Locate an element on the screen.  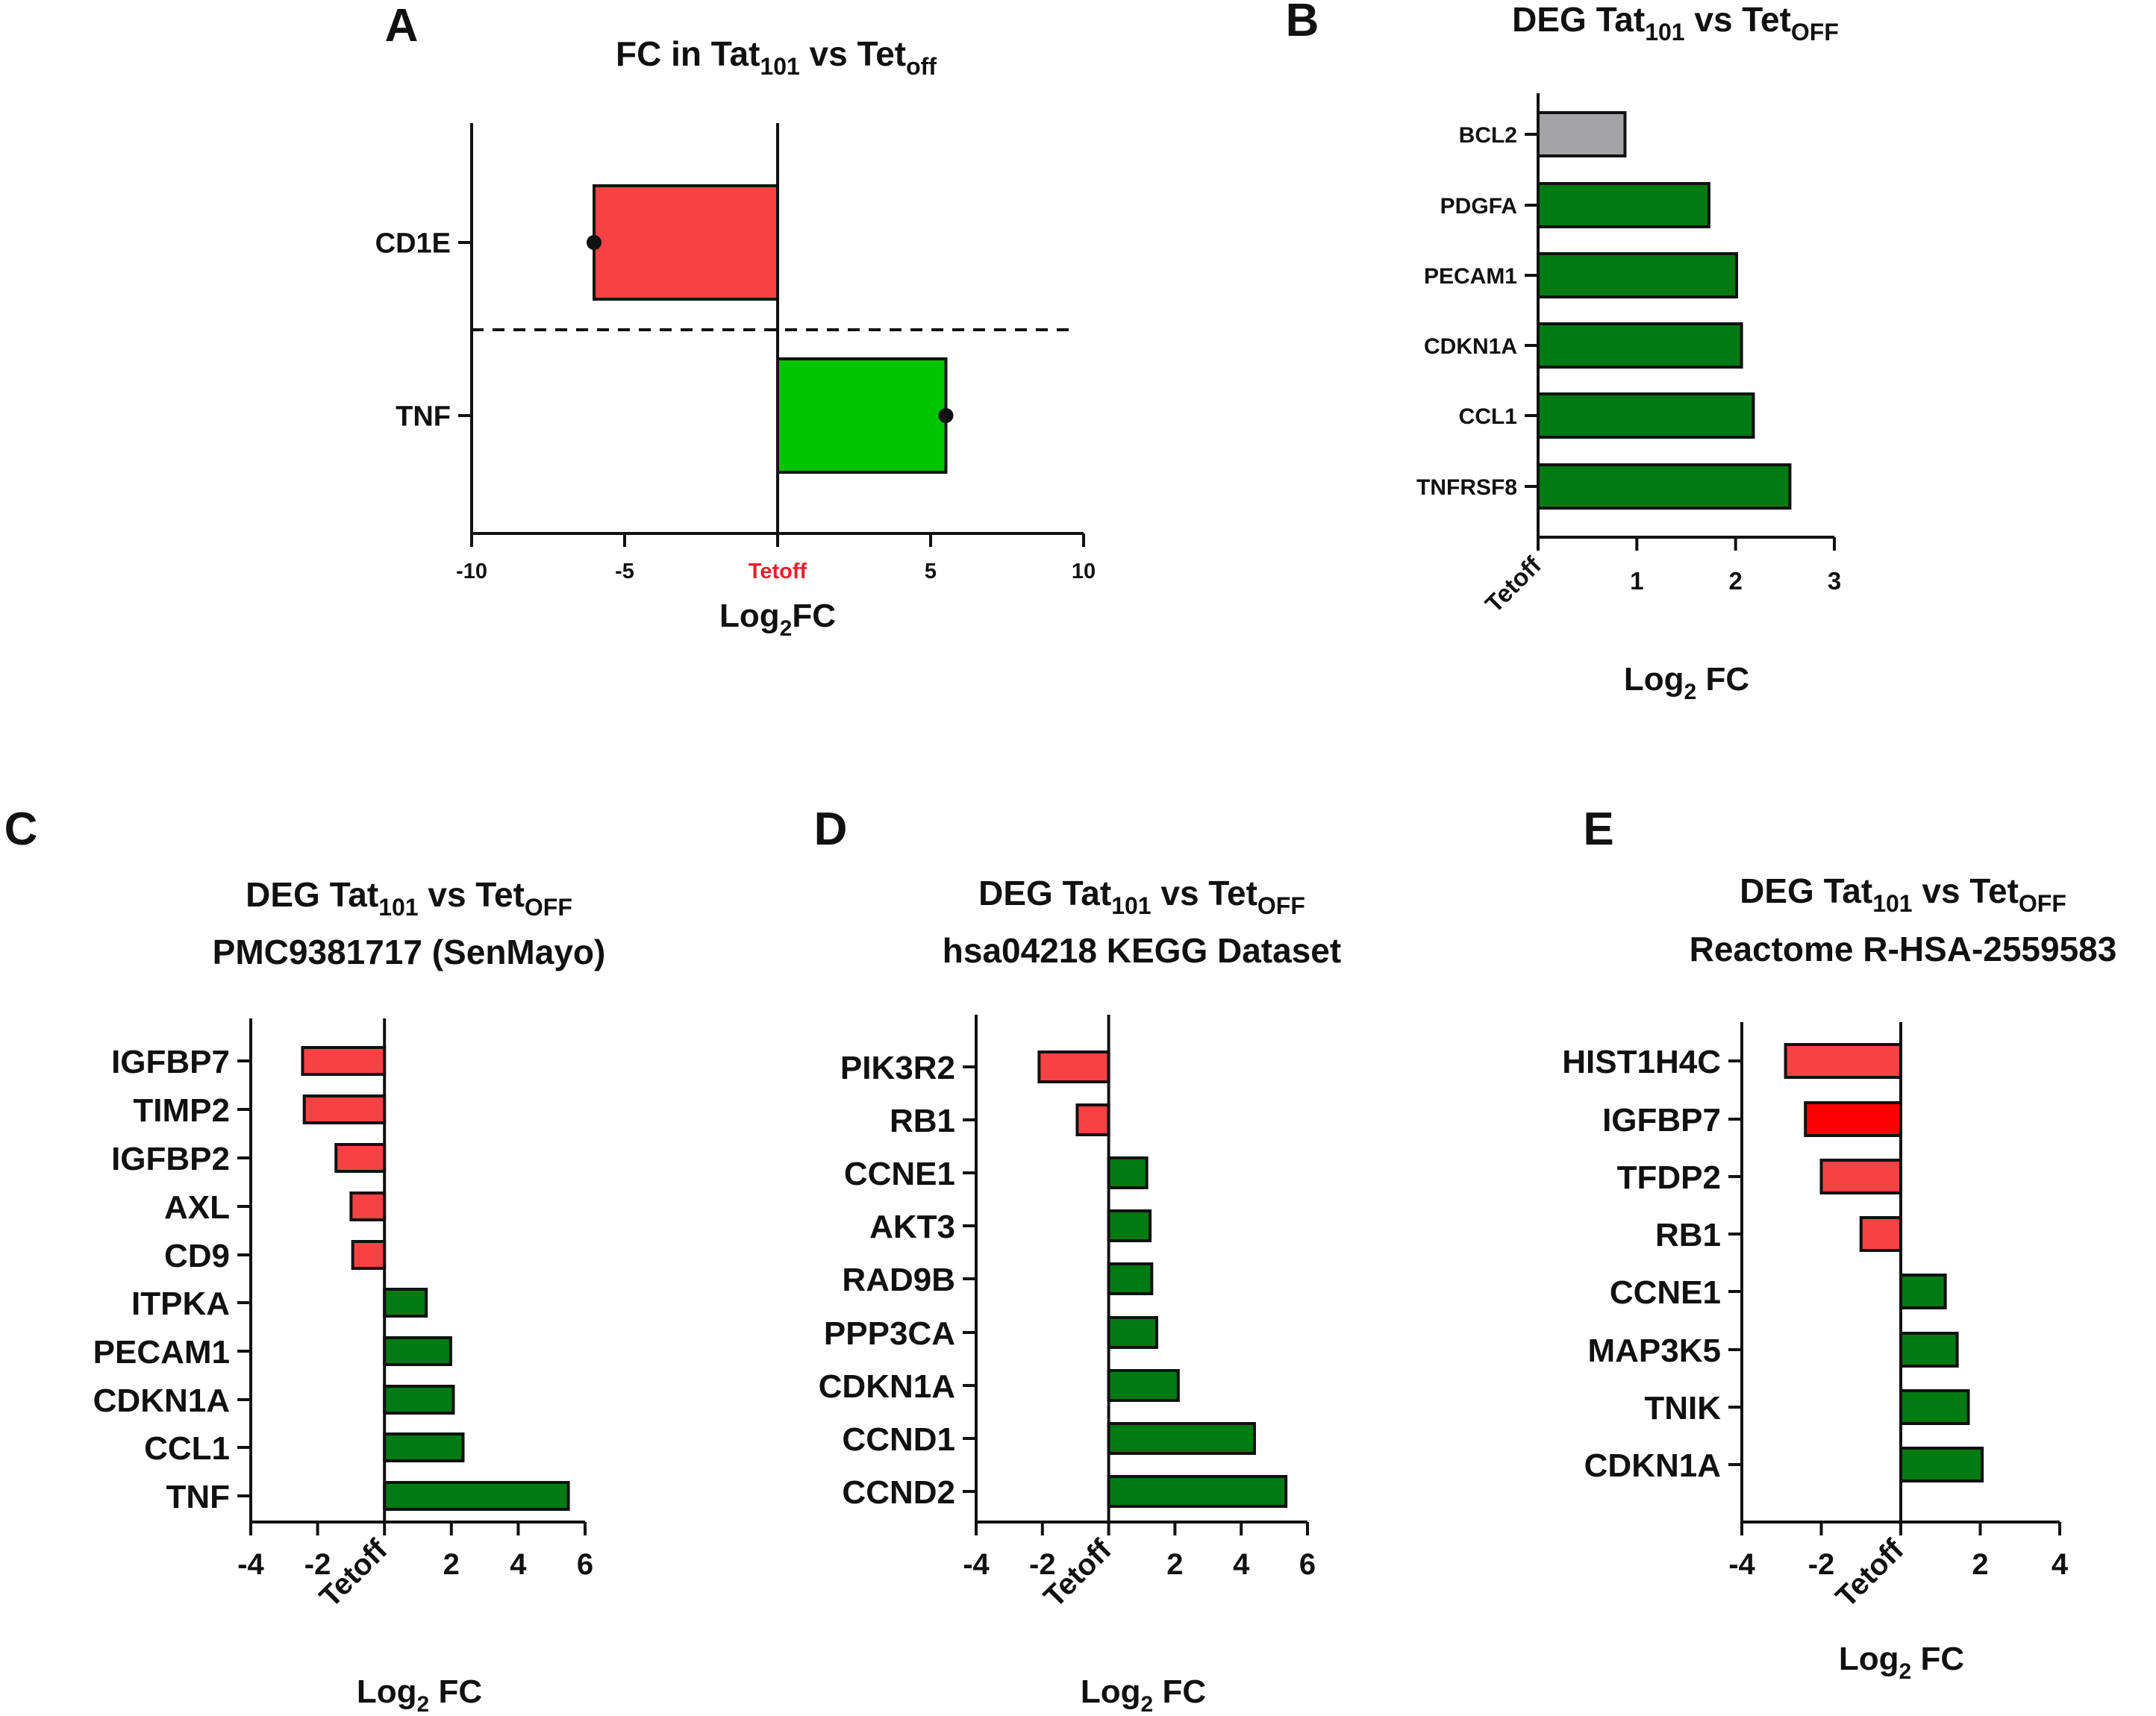
y-tick-label: TFDP2 is located at coordinates (1669, 1178).